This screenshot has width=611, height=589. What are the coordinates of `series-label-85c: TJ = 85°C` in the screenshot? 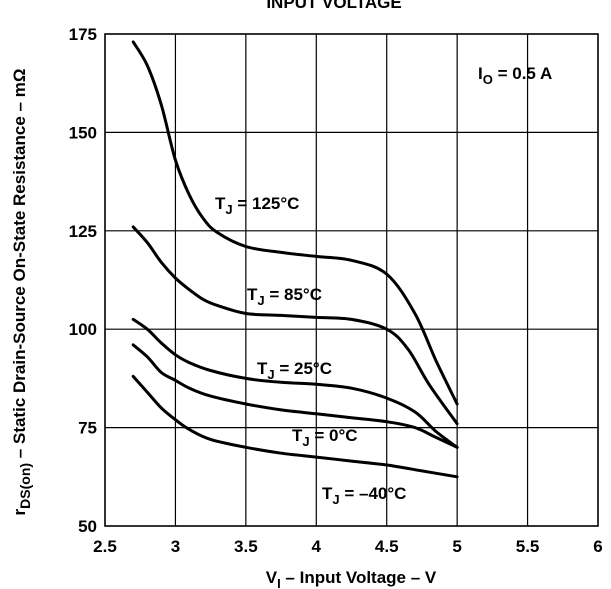 It's located at (284, 296).